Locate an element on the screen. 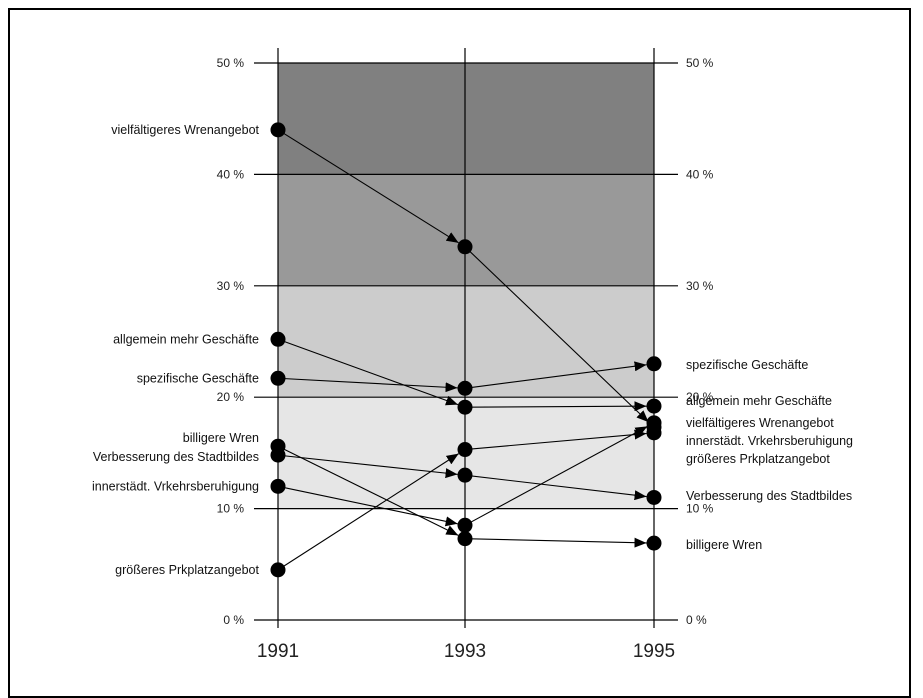 The width and height of the screenshot is (923, 698). x-tick-label: 1995 is located at coordinates (654, 651).